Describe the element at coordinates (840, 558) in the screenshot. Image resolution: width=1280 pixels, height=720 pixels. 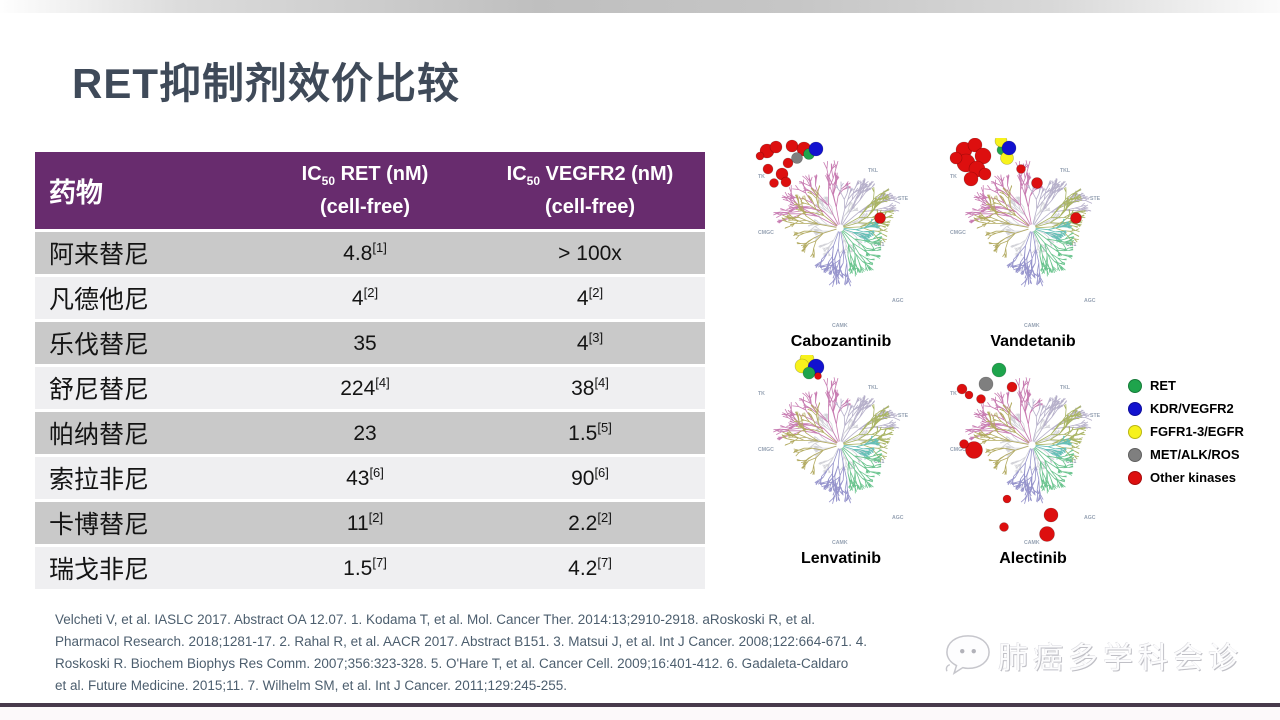
I see `panel-label: Lenvatinib` at that location.